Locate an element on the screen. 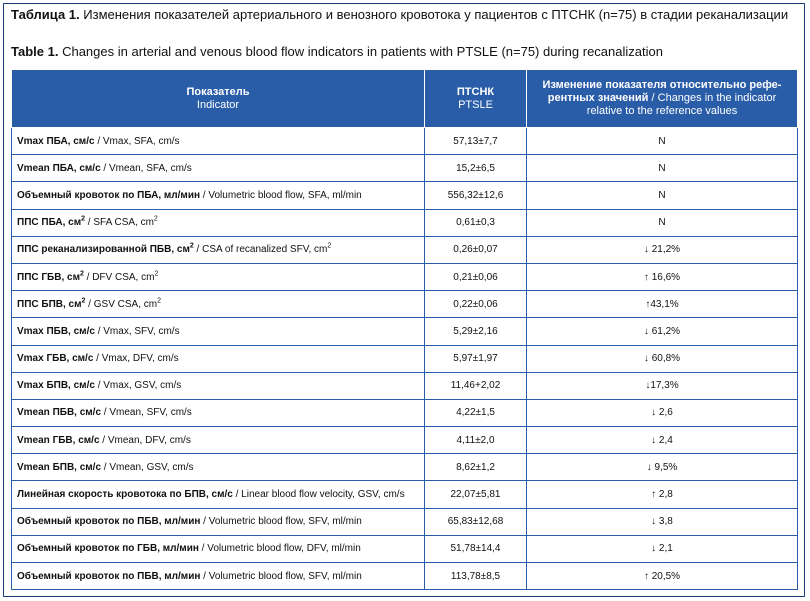  indicator-en: / GSV CSA, cm is located at coordinates (121, 304).